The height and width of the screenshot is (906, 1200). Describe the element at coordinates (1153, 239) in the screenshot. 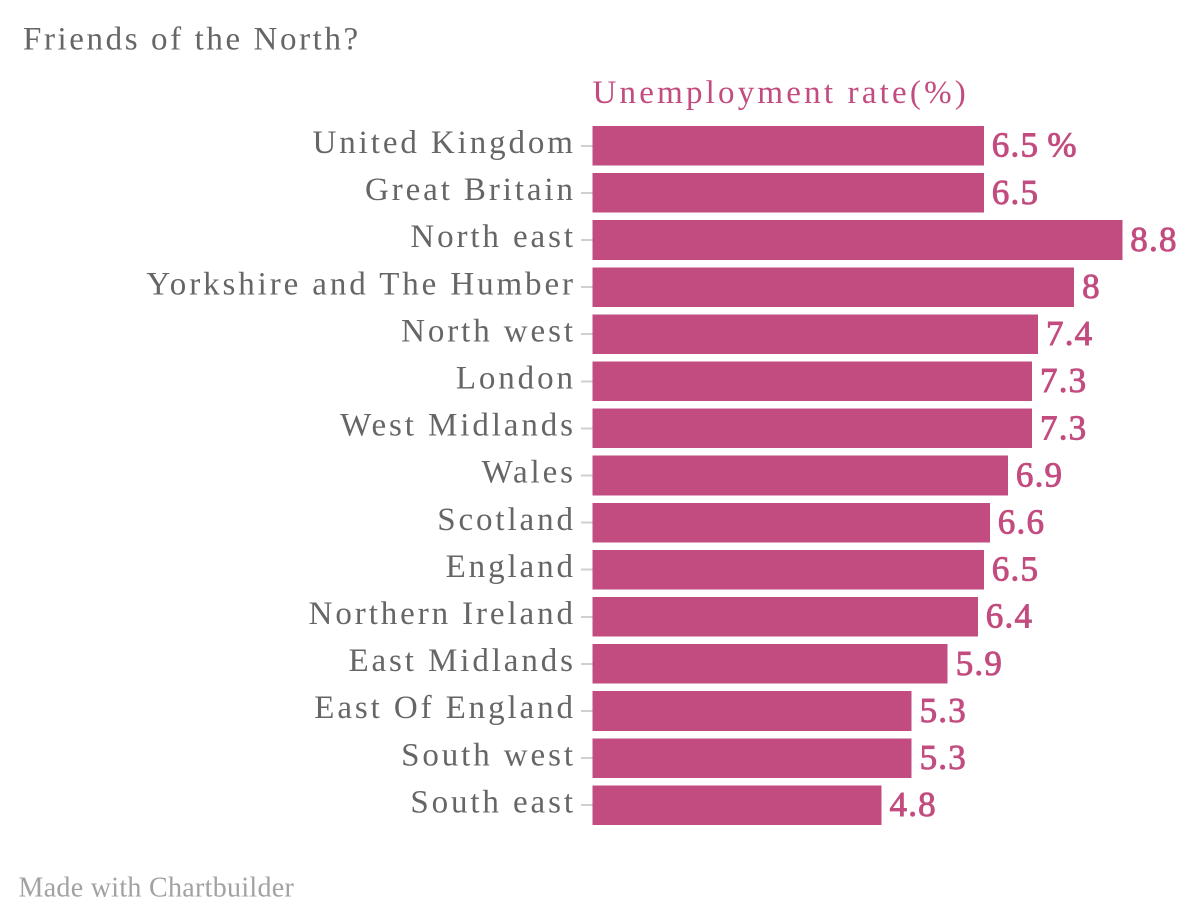

I see `svg-text: 8.8` at that location.